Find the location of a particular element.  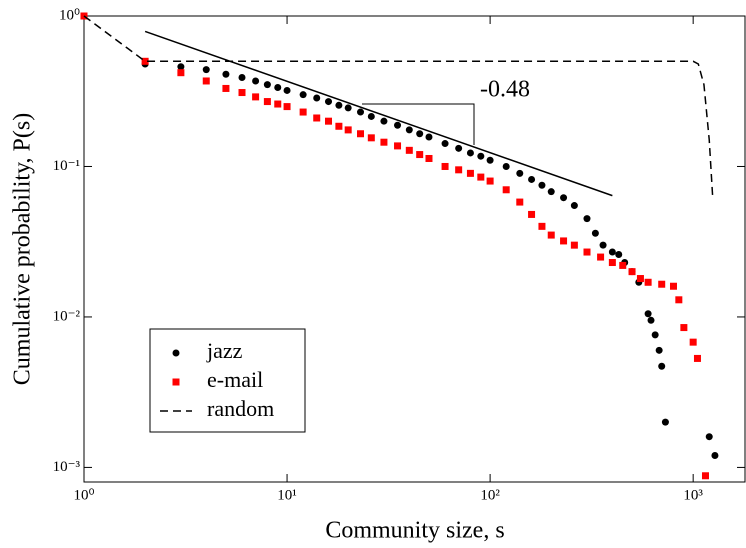

legend-label: e-mail is located at coordinates (235, 379).